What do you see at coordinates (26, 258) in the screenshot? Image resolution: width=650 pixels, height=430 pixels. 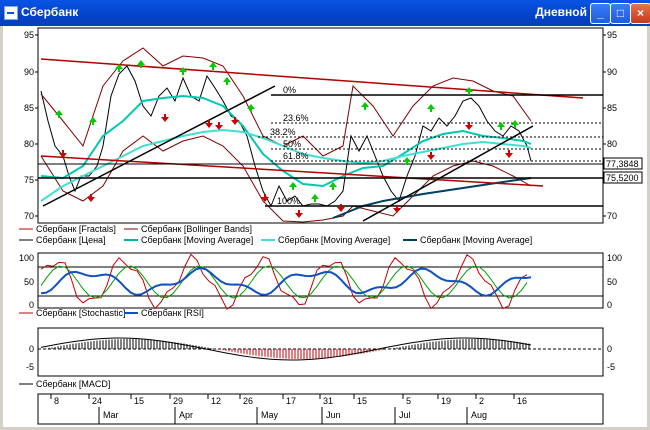 I see `osc-tick-left: 100` at bounding box center [26, 258].